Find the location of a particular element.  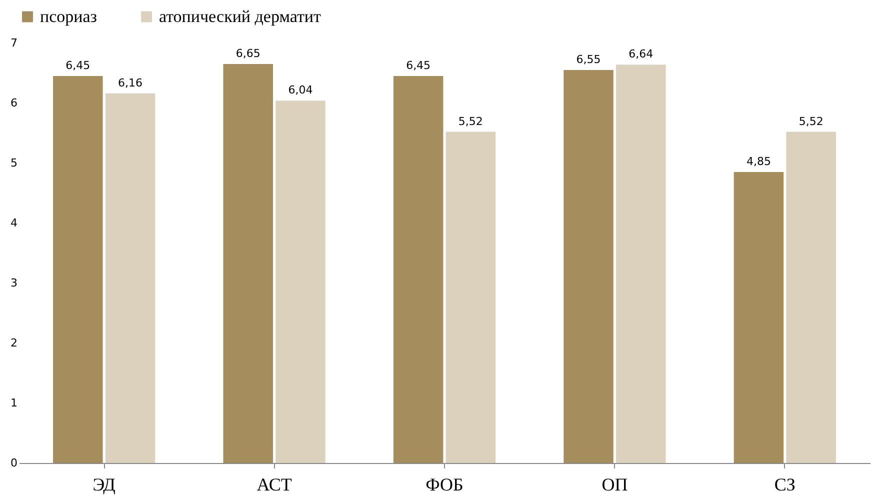

data-label: 6,04 is located at coordinates (300, 90).